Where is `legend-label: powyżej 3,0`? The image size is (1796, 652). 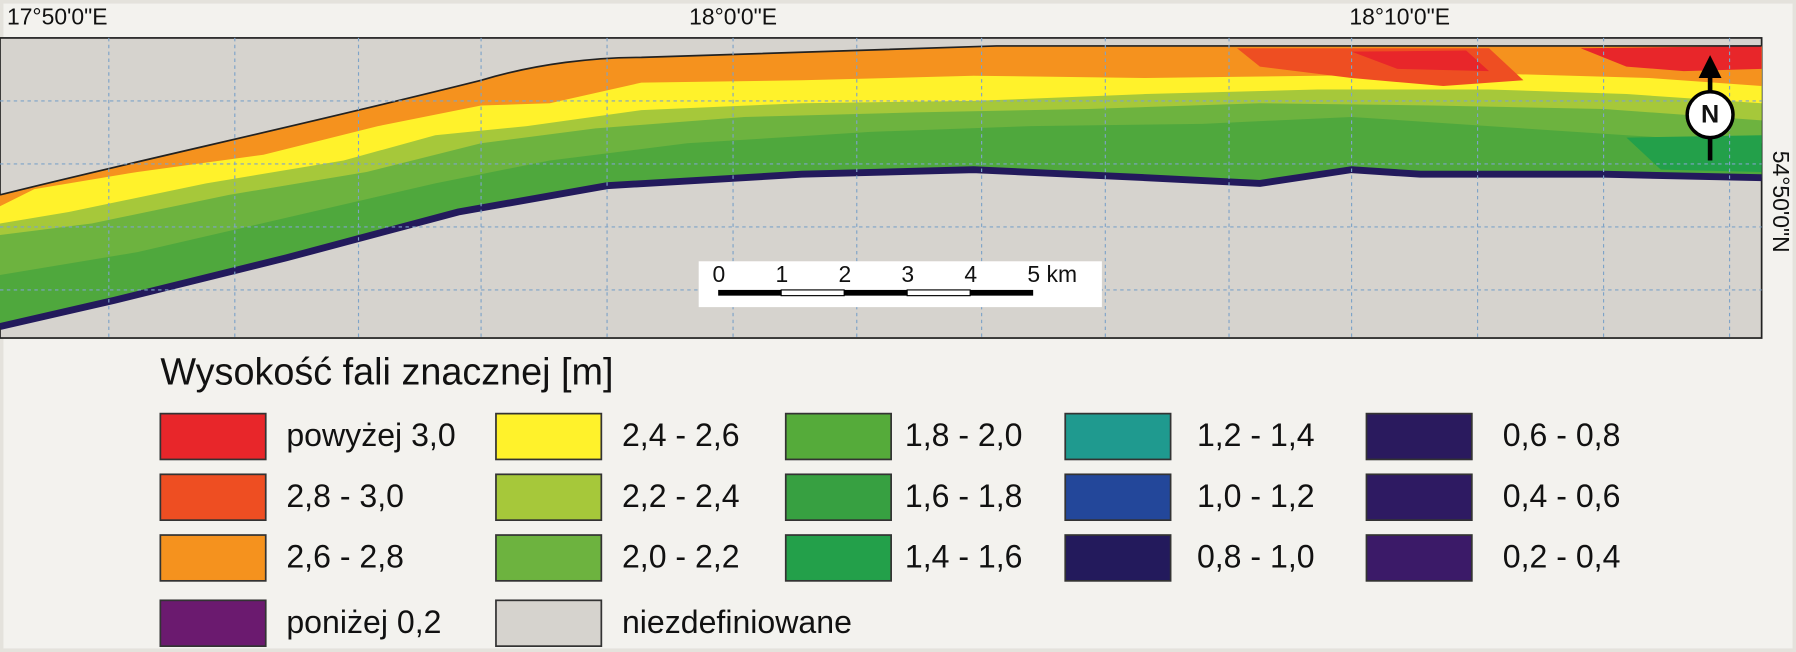
legend-label: powyżej 3,0 is located at coordinates (370, 435).